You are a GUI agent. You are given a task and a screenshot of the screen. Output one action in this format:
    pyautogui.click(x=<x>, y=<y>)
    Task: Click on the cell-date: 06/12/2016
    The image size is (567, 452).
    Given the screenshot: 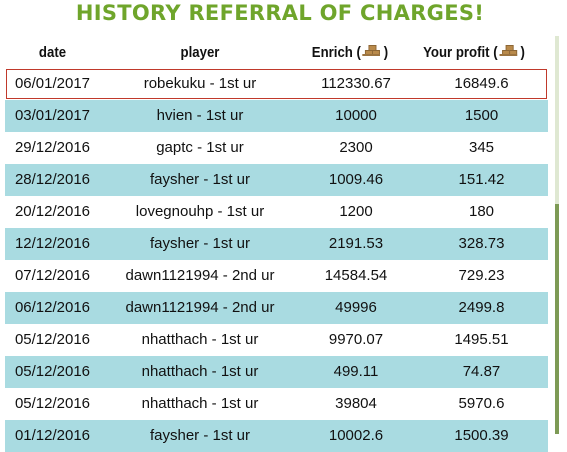 What is the action you would take?
    pyautogui.click(x=52, y=307)
    